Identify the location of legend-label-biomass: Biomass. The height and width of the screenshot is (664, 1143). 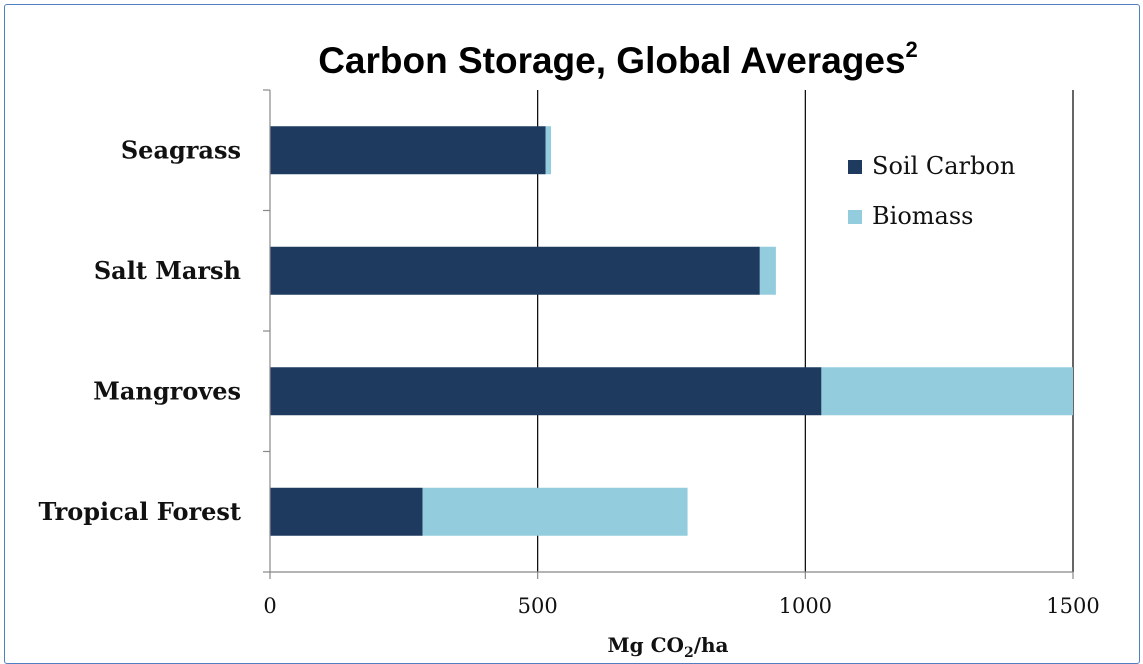
(922, 216).